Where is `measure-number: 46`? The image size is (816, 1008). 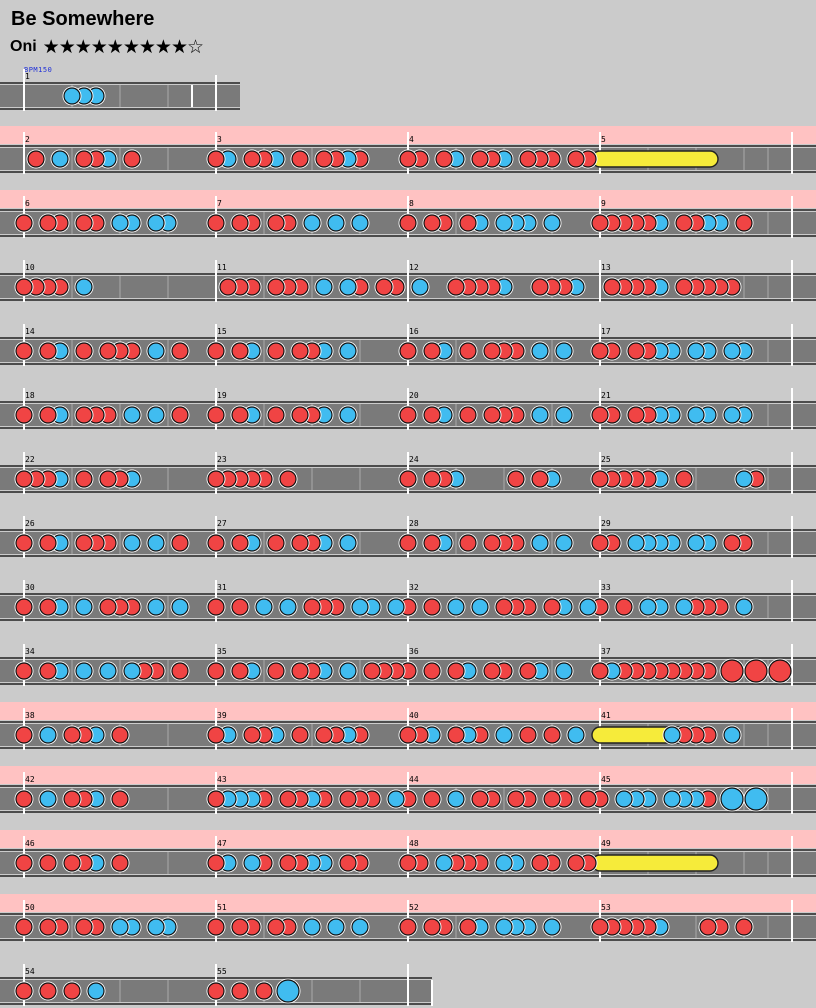
measure-number: 46 is located at coordinates (30, 843).